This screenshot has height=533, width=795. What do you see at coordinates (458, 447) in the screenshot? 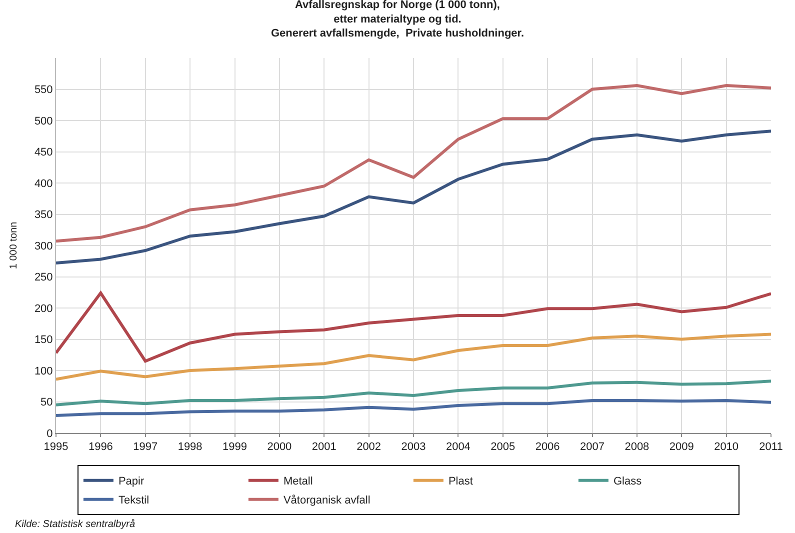
I see `x-tick-label: 2004` at bounding box center [458, 447].